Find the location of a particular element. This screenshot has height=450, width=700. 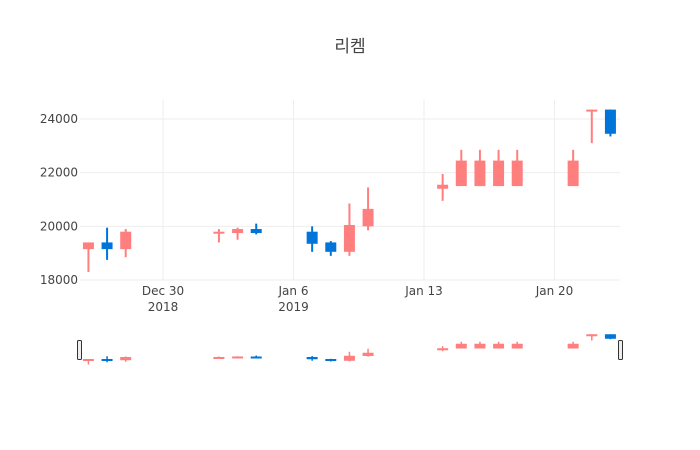

x-tick-label: Jan 20 is located at coordinates (554, 291).